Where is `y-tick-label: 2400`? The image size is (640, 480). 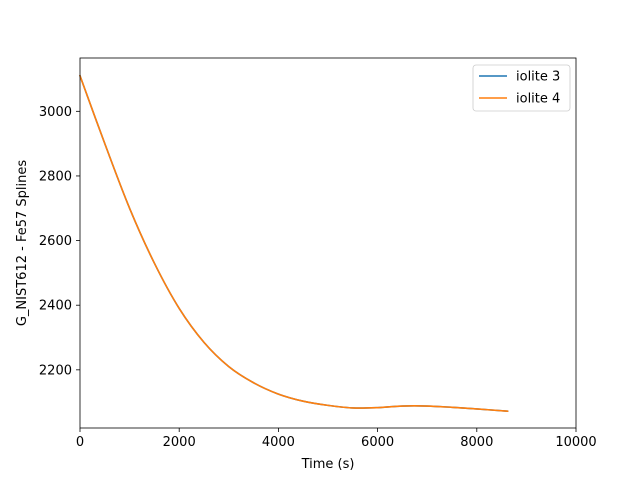
y-tick-label: 2400 is located at coordinates (55, 306).